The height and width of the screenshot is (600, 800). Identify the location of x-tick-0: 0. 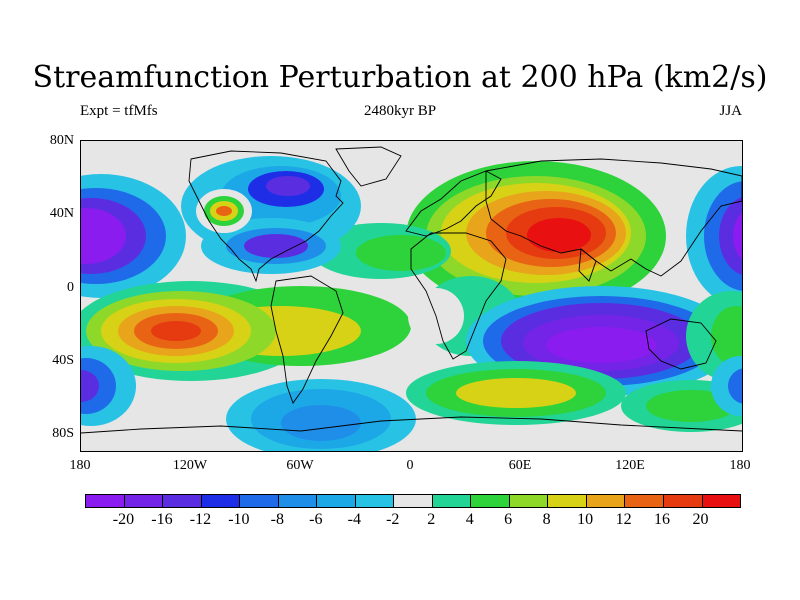
(410, 465).